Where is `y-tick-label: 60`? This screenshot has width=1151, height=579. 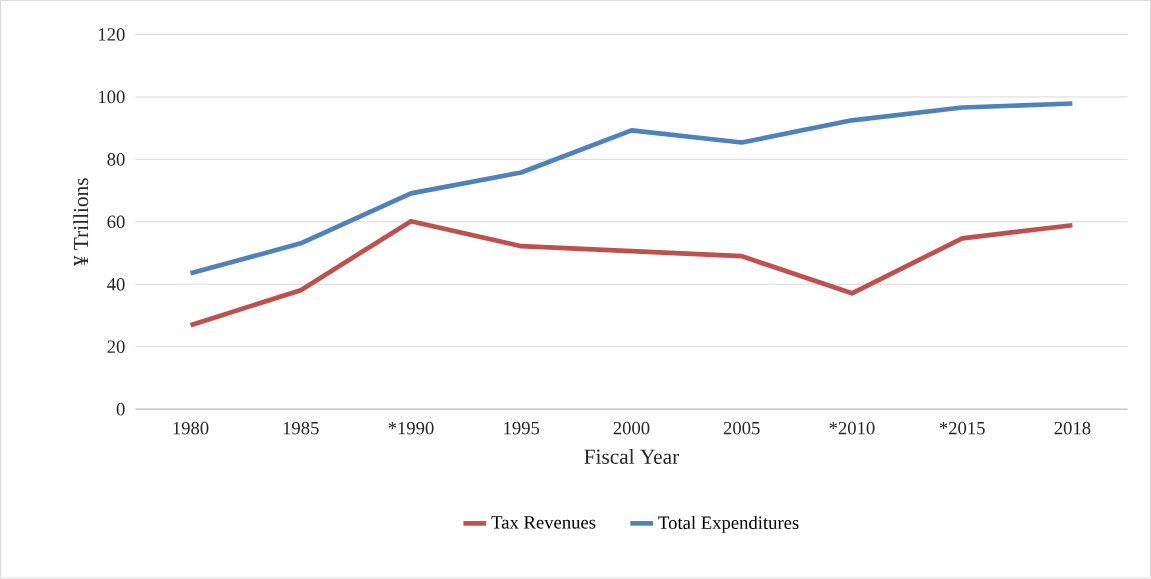
y-tick-label: 60 is located at coordinates (116, 222).